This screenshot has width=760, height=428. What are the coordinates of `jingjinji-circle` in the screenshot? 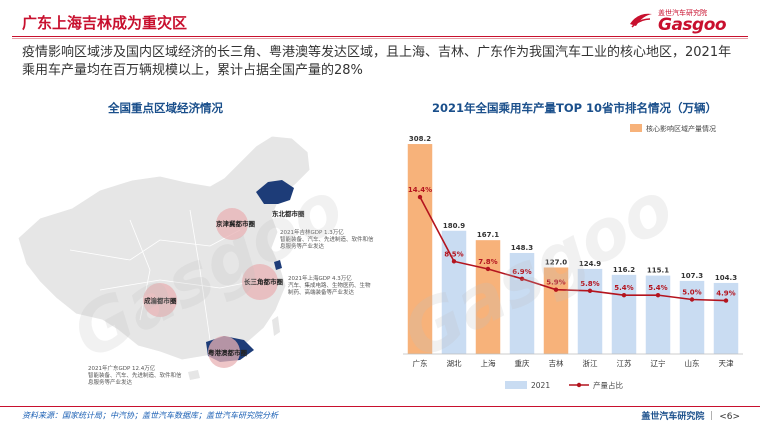 It's located at (232, 224).